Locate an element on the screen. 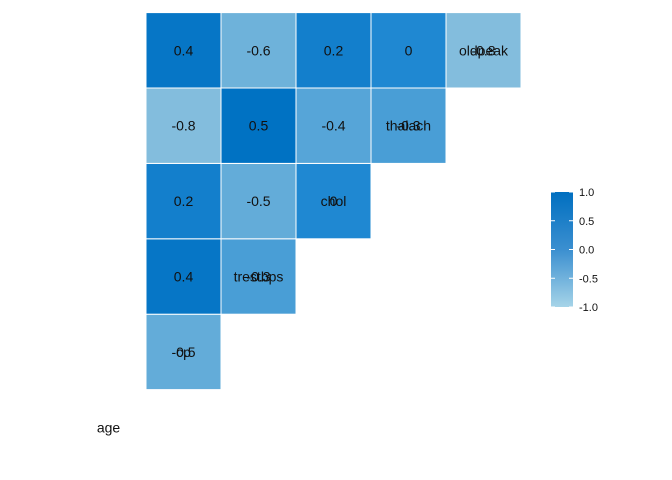 The image size is (672, 480). heatmap-cell-oldpeak-age is located at coordinates (183, 50).